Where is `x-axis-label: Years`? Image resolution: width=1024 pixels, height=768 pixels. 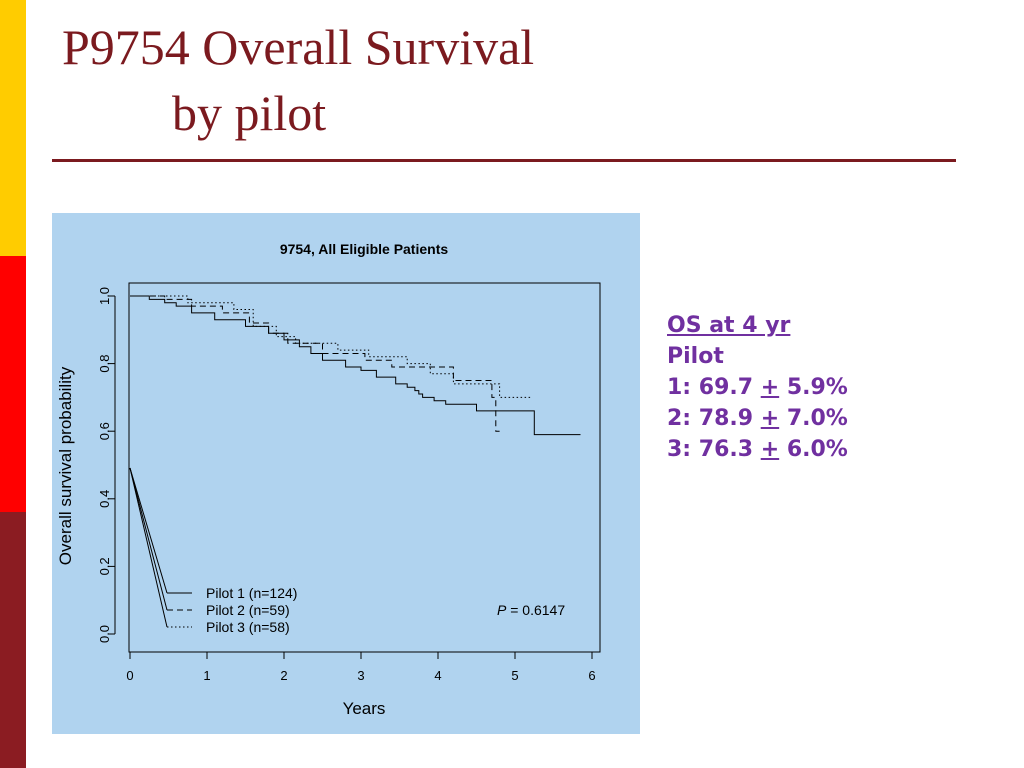
x-axis-label: Years is located at coordinates (364, 708).